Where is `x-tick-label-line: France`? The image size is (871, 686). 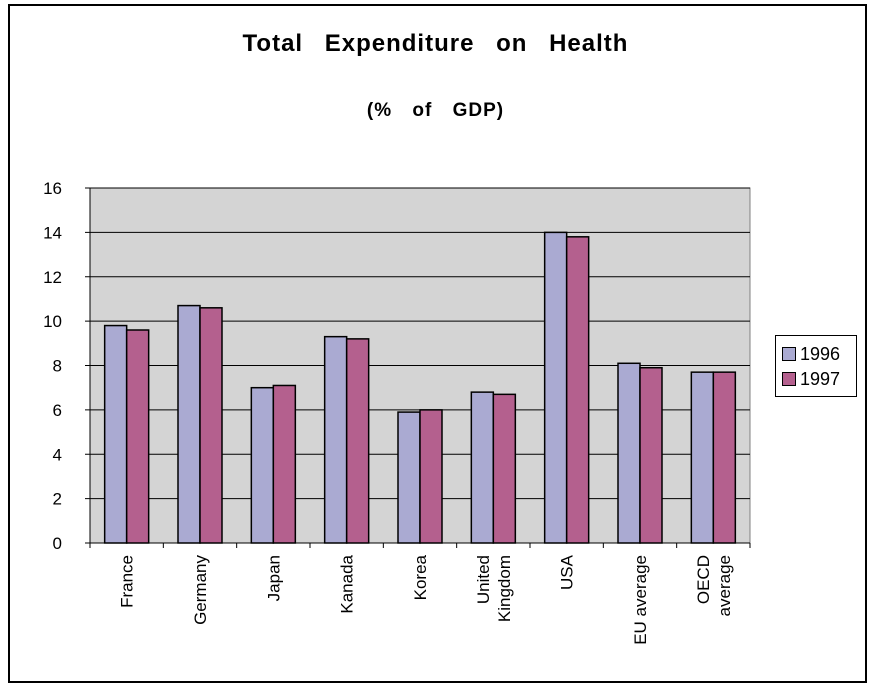
x-tick-label-line: France is located at coordinates (127, 581).